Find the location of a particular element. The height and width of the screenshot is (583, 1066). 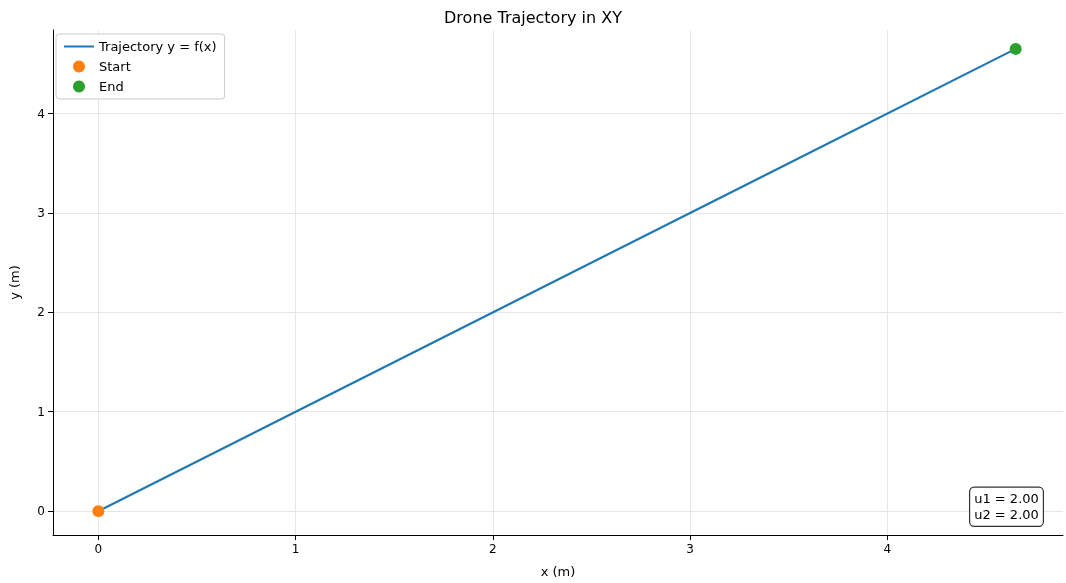

legend-label: Trajectory y = f(x) is located at coordinates (157, 46).